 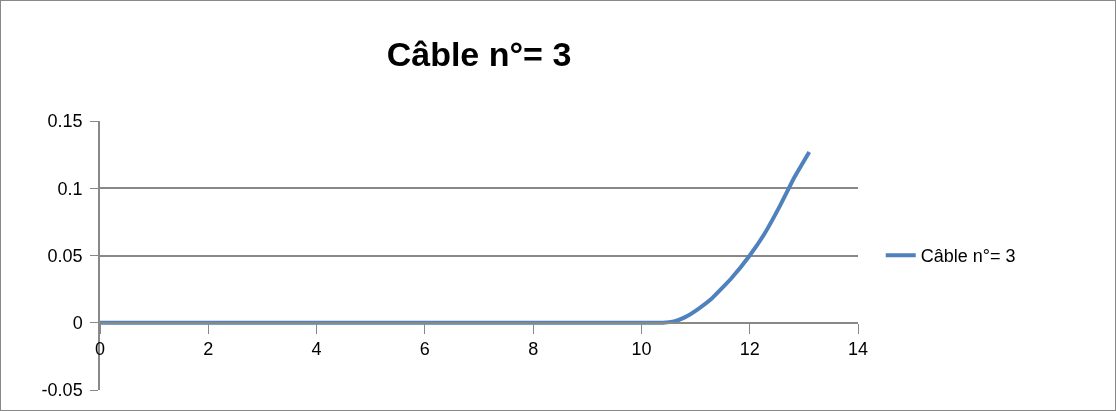 I want to click on y-tick-label: 0.1, so click(x=70, y=188).